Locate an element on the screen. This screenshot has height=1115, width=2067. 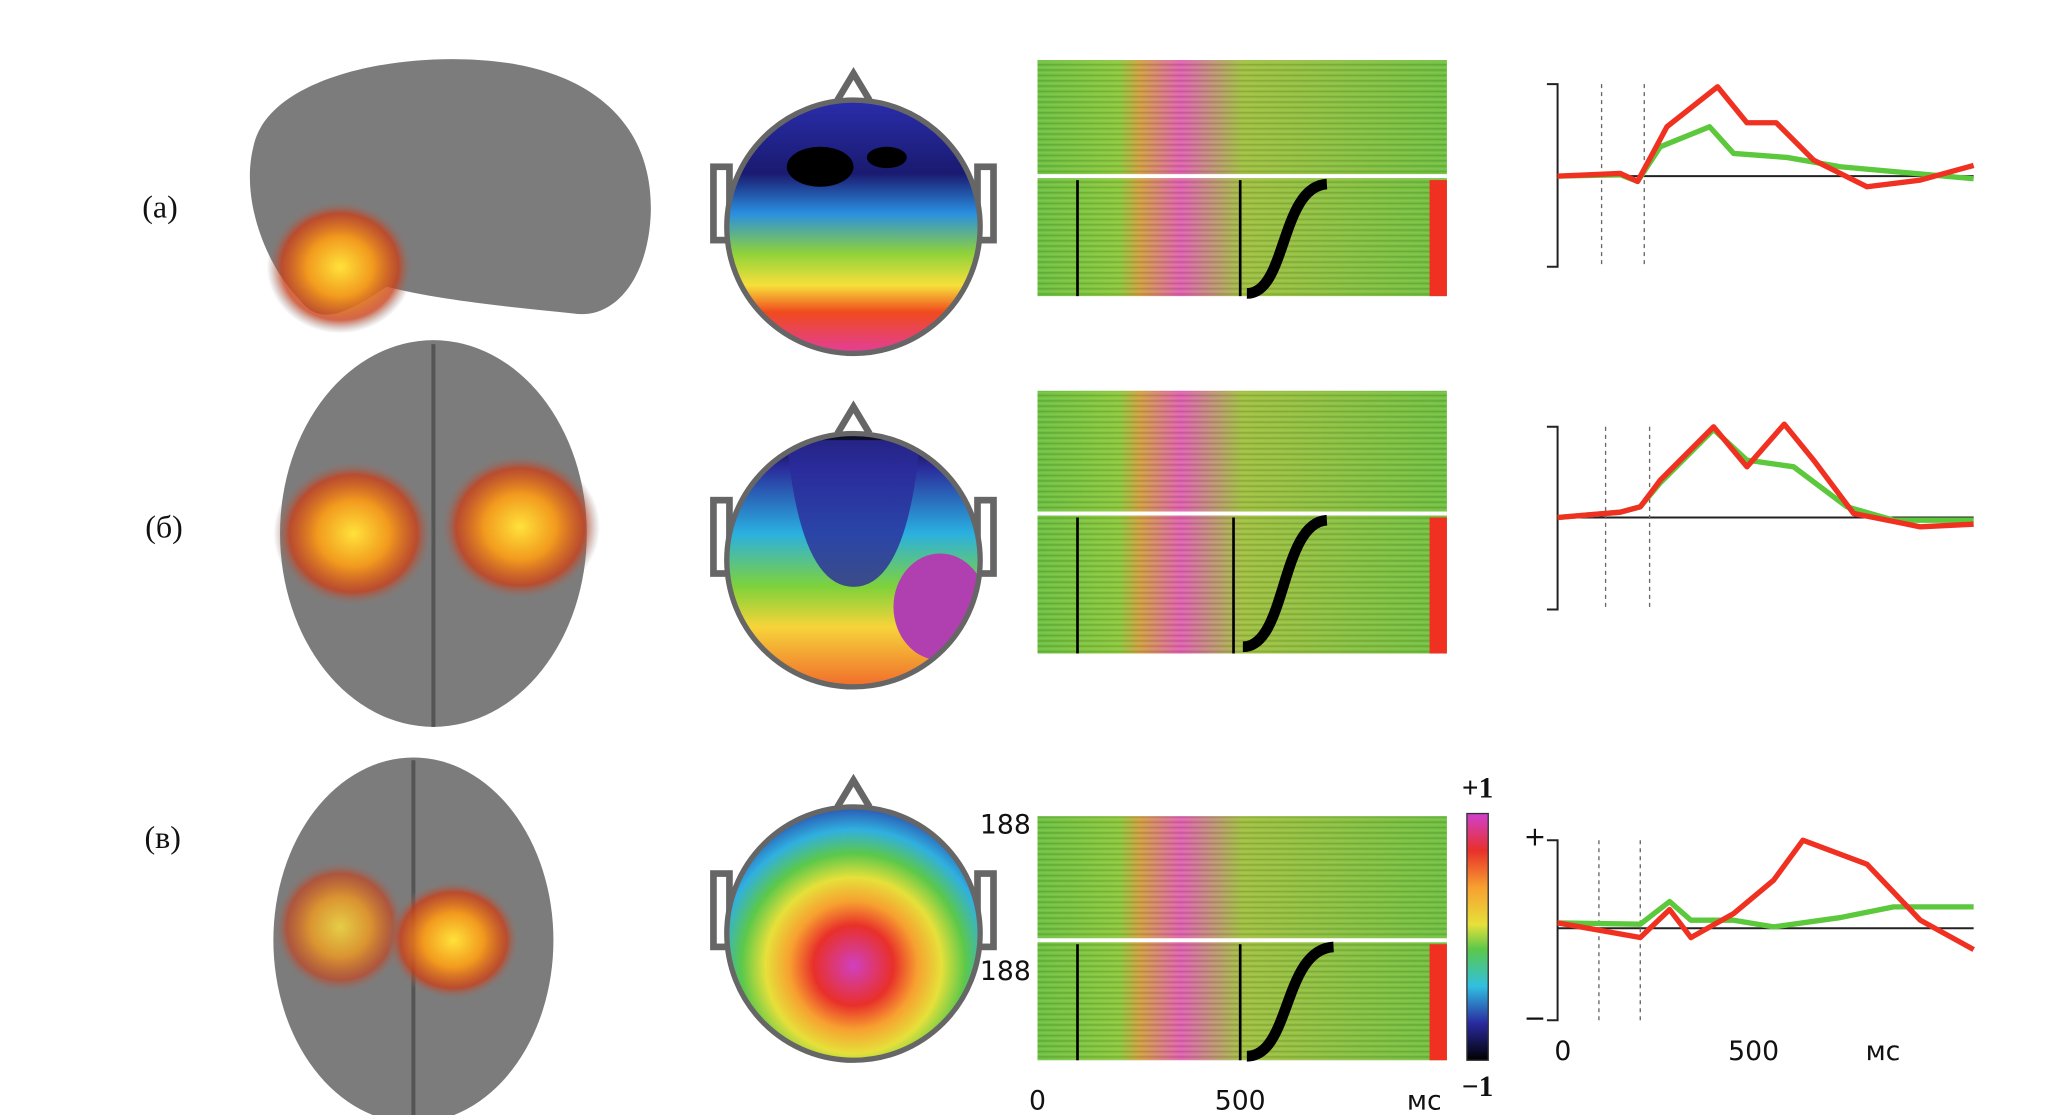
y-label: − is located at coordinates (1535, 1018).